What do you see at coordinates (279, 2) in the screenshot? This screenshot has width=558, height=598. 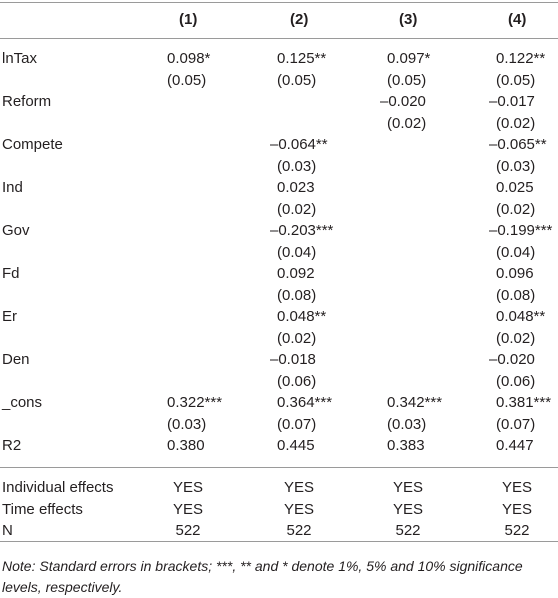 I see `top-rule` at bounding box center [279, 2].